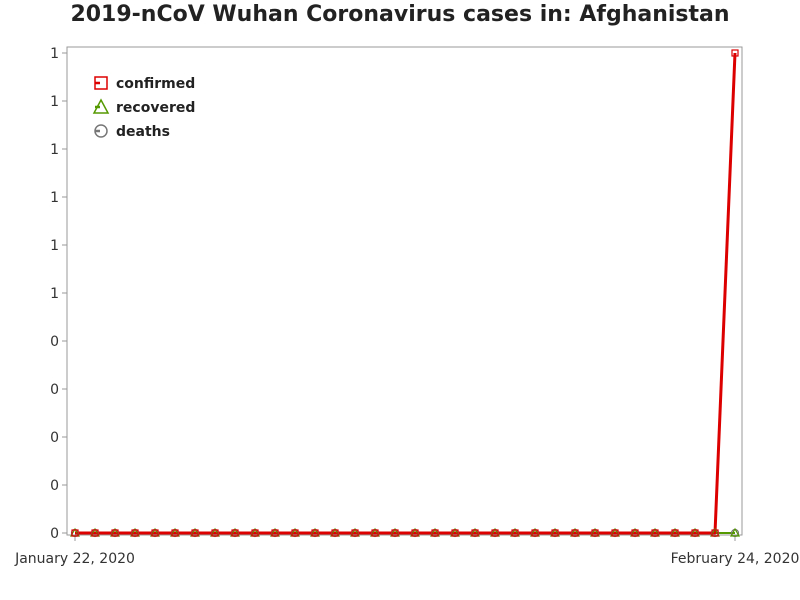 The image size is (800, 600). I want to click on legend-label-recovered: recovered, so click(155, 108).